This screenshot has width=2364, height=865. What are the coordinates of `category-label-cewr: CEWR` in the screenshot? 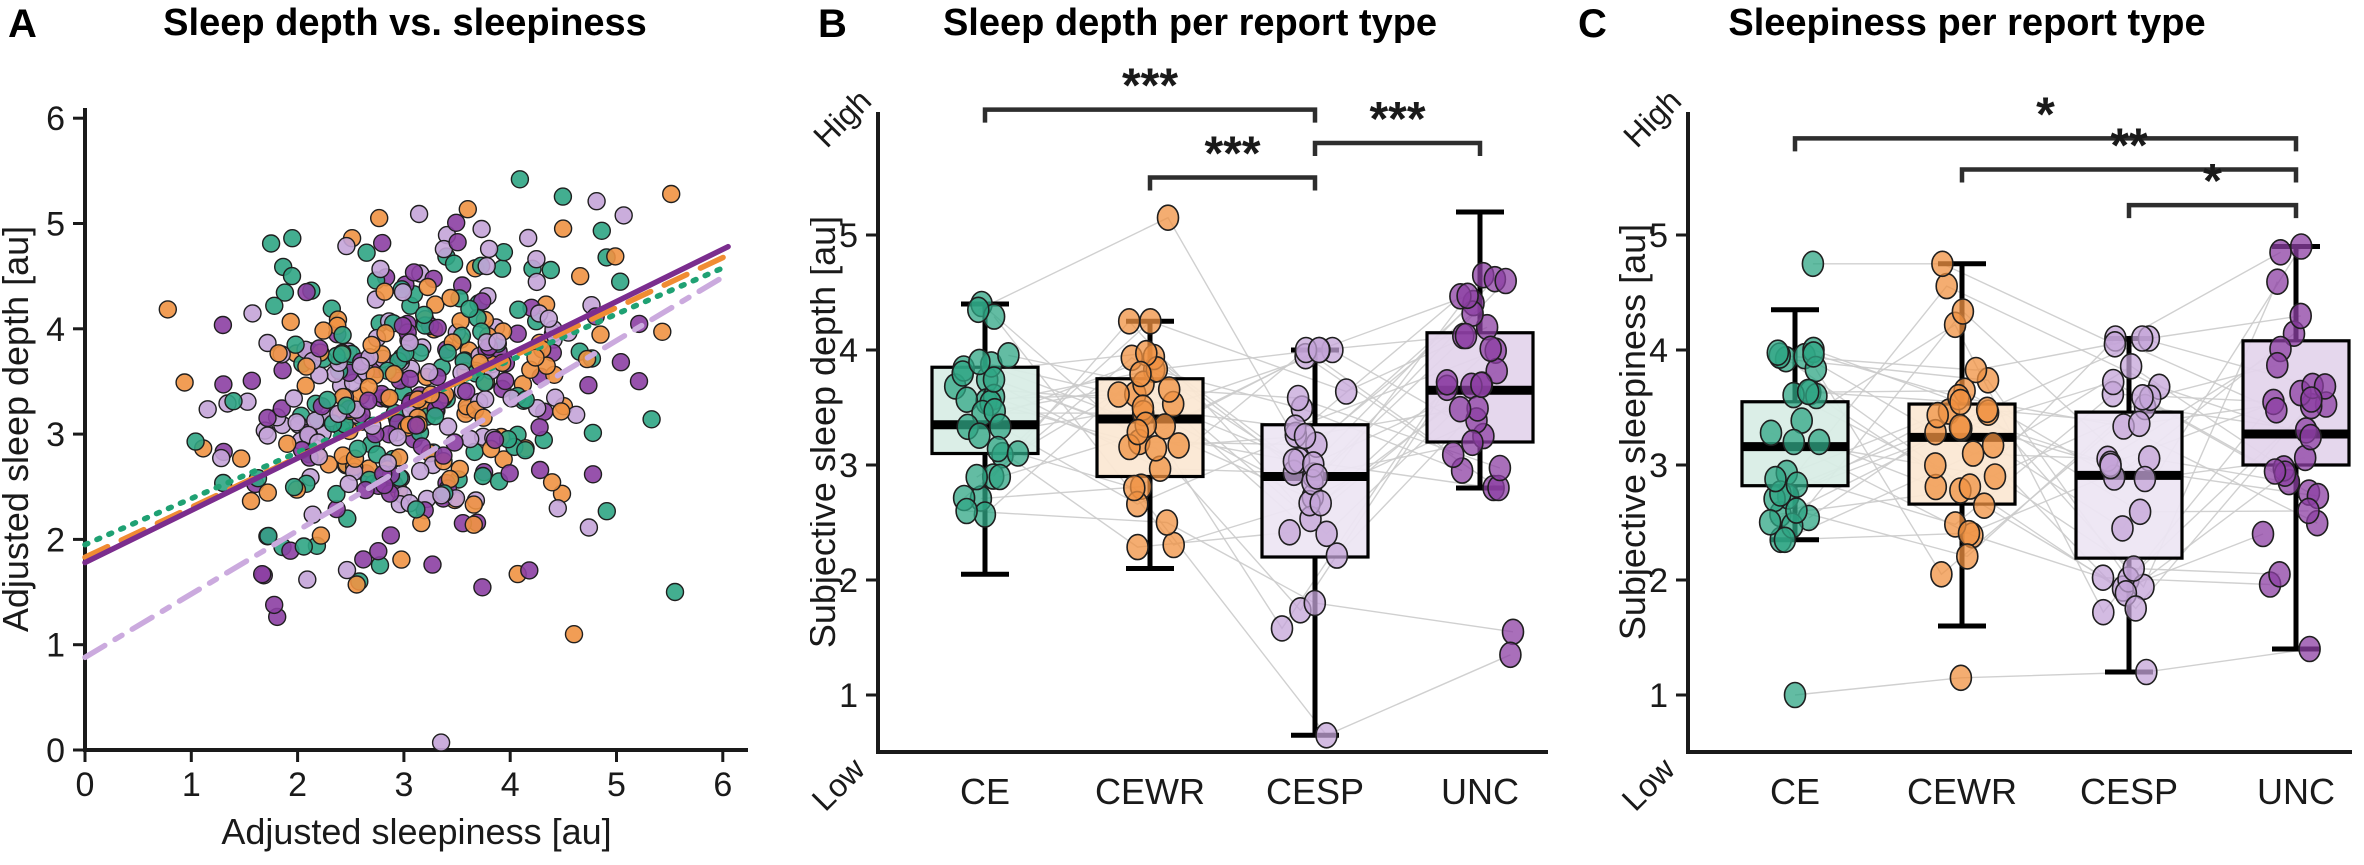 It's located at (1150, 791).